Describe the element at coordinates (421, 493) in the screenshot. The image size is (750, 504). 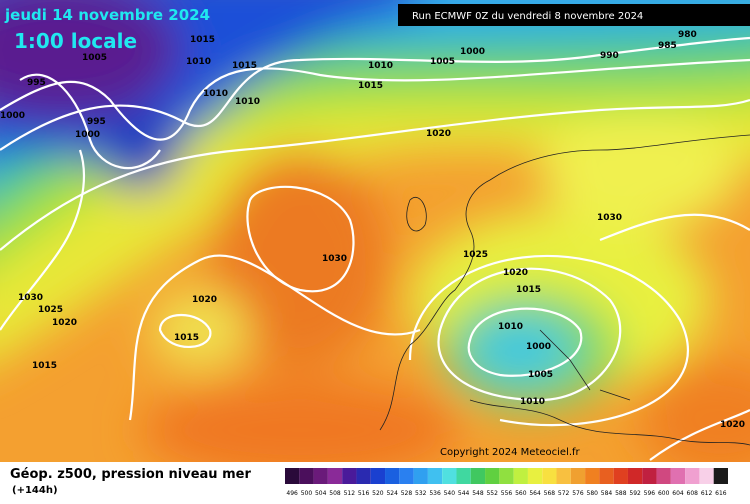
I see `scale-label: 532` at that location.